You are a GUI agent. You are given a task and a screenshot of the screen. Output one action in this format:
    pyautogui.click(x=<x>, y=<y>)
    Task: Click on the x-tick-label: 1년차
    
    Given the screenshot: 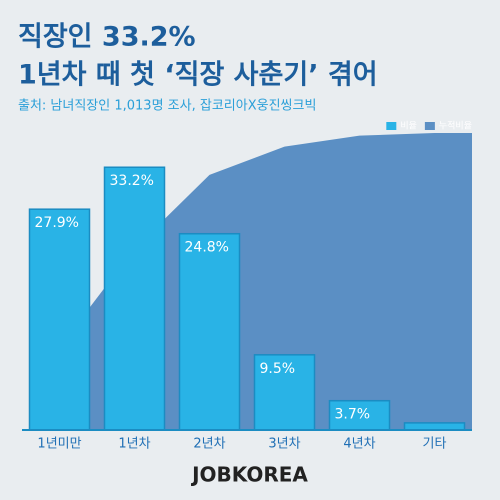 What is the action you would take?
    pyautogui.click(x=134, y=444)
    